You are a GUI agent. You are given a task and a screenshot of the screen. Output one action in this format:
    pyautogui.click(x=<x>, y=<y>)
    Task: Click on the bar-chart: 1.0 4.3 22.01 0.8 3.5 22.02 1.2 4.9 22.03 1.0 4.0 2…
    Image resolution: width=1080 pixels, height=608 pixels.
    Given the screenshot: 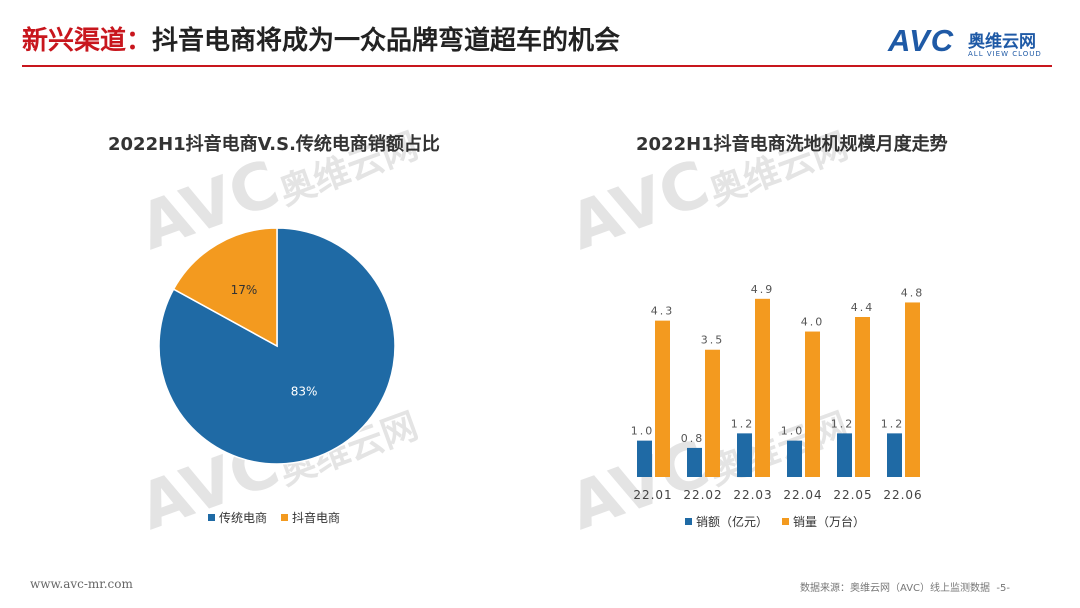 What is the action you would take?
    pyautogui.click(x=778, y=392)
    